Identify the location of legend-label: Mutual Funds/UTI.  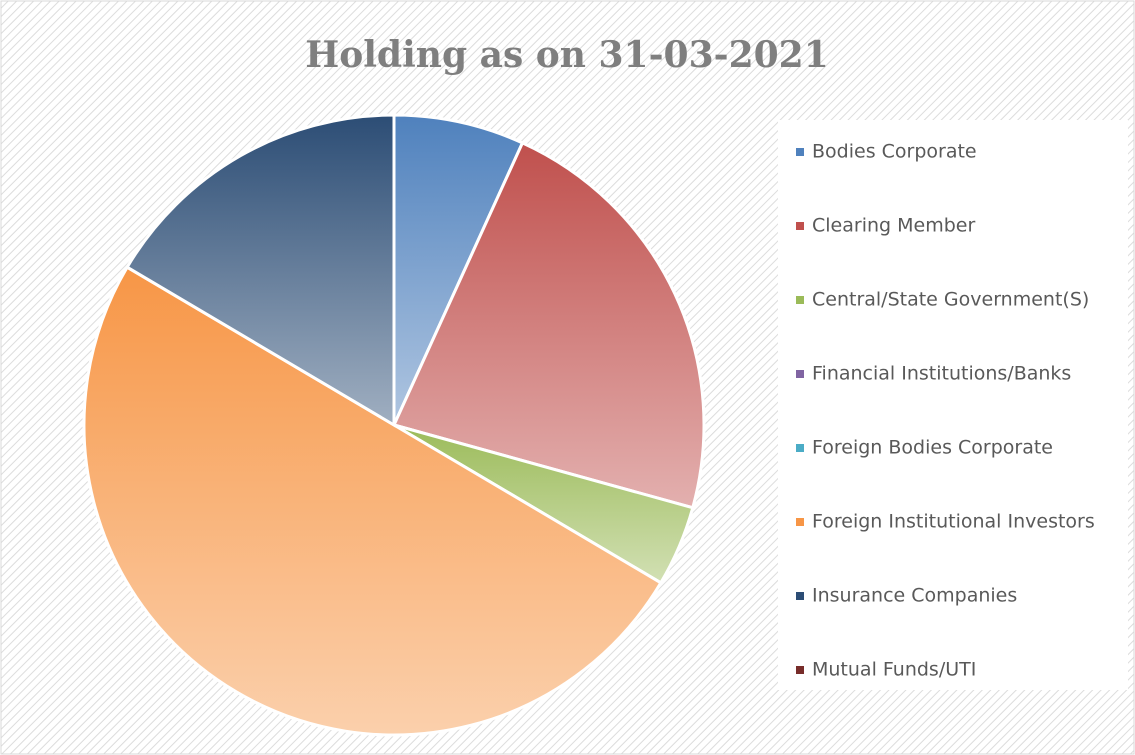
(894, 670).